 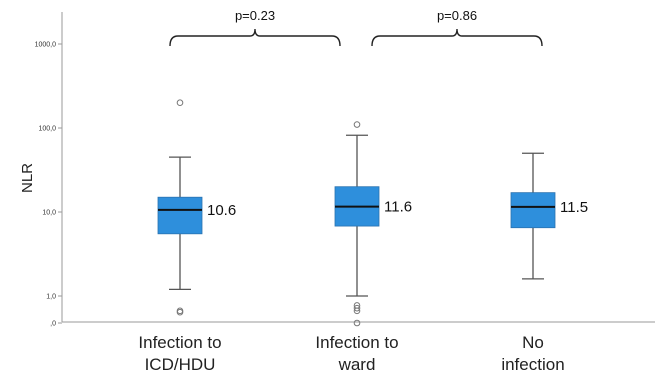 What do you see at coordinates (180, 364) in the screenshot?
I see `x-category-label: ICD/HDU` at bounding box center [180, 364].